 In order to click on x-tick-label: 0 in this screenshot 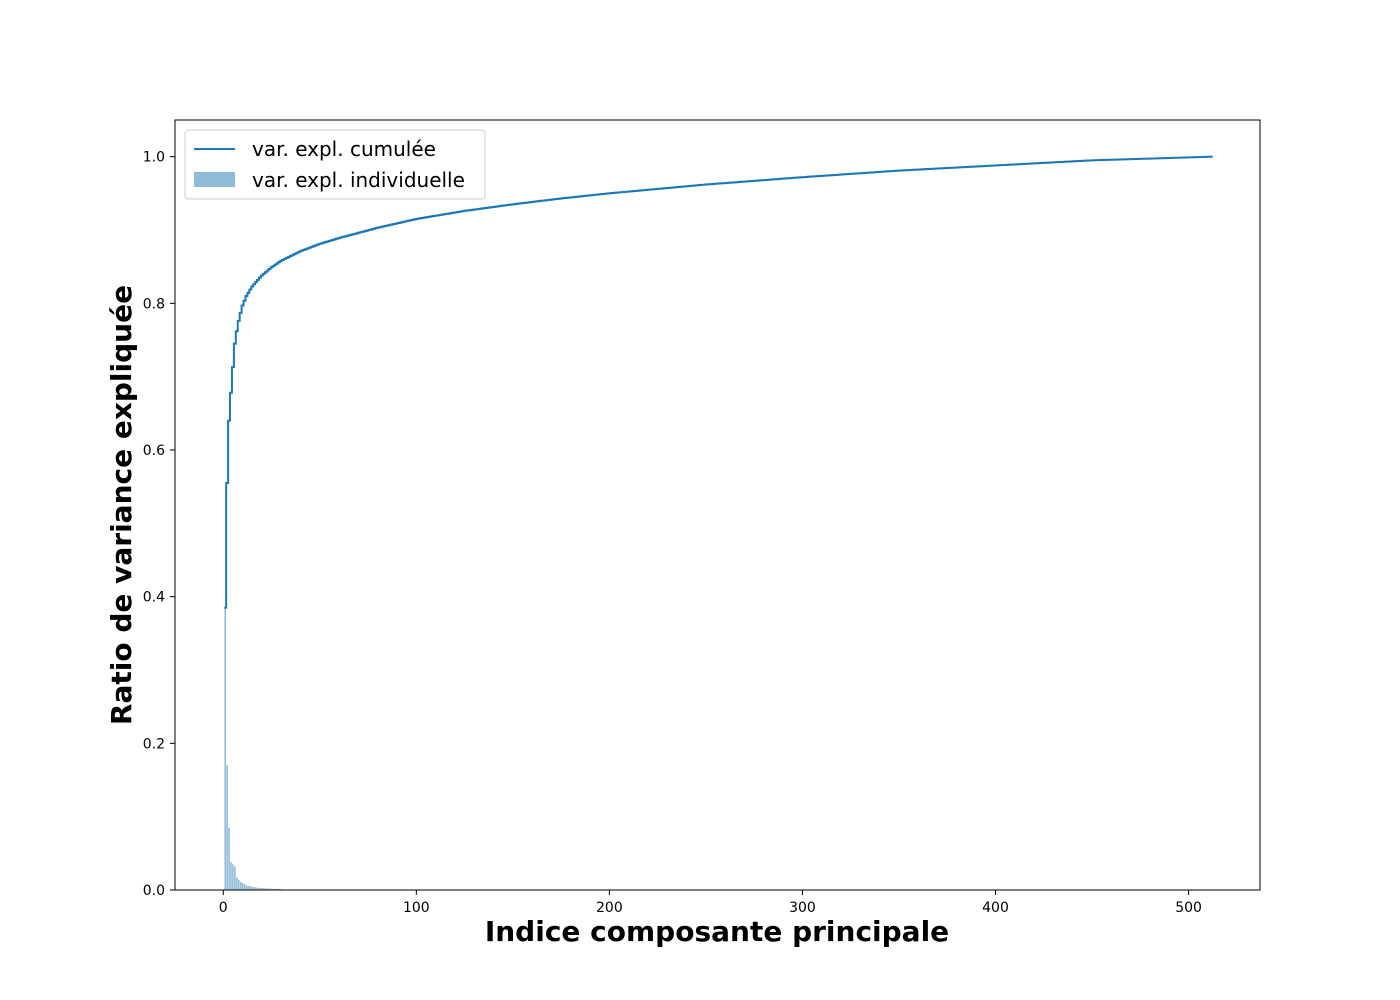, I will do `click(223, 908)`.